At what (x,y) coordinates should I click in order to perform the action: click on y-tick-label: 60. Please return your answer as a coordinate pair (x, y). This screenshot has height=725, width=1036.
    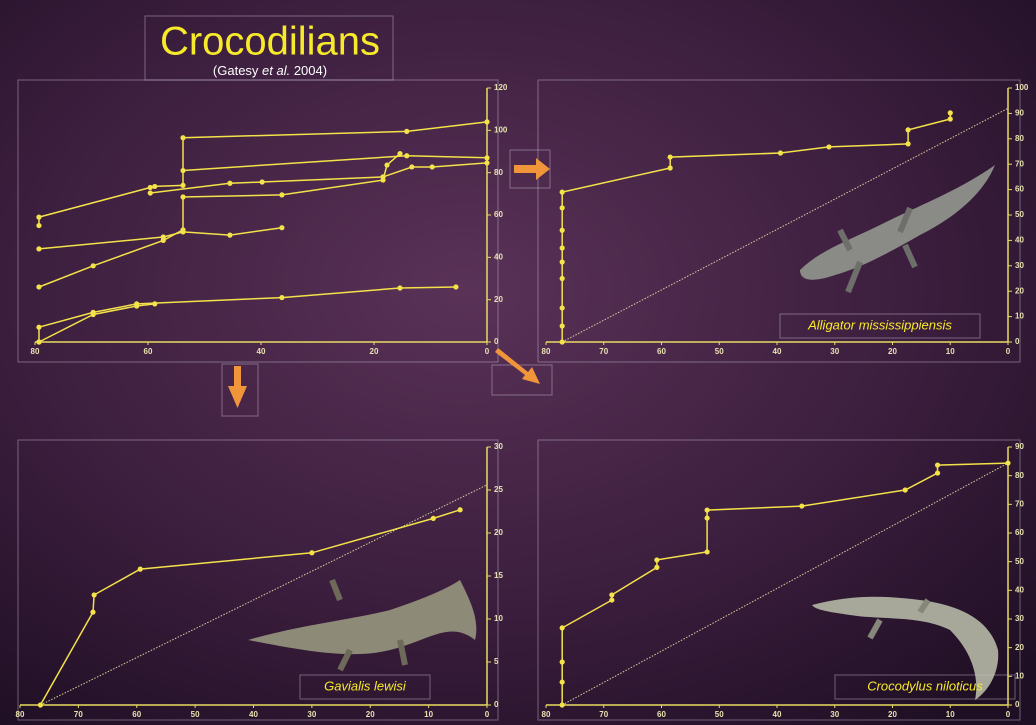
    Looking at the image, I should click on (498, 214).